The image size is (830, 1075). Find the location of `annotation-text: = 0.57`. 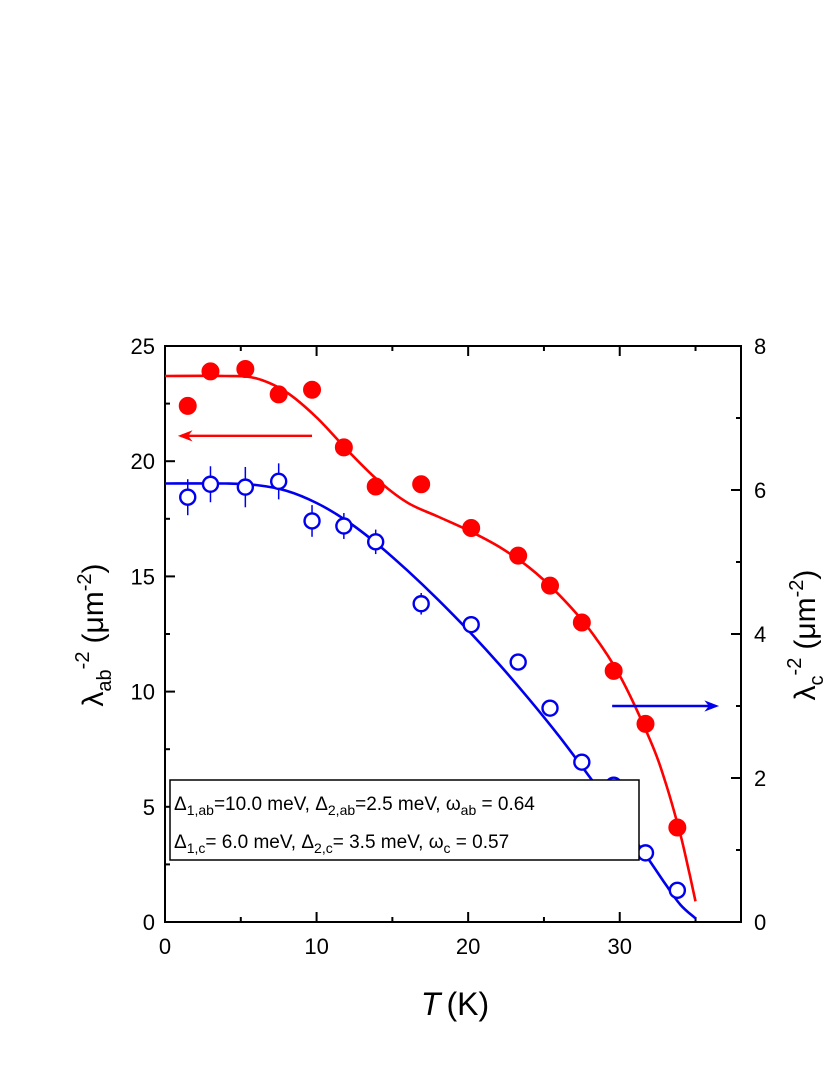

annotation-text: = 0.57 is located at coordinates (480, 842).